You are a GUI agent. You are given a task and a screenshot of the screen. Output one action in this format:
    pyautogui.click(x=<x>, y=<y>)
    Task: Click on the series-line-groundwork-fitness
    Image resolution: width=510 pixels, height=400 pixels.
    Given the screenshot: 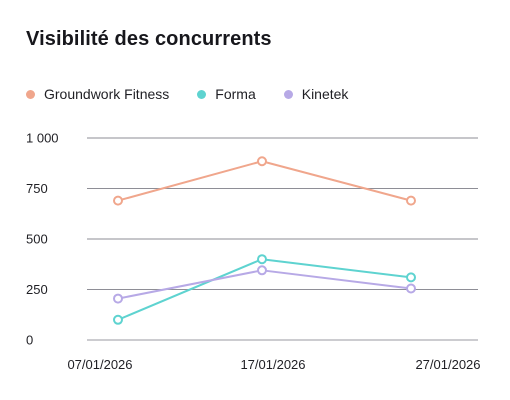 What is the action you would take?
    pyautogui.click(x=264, y=181)
    